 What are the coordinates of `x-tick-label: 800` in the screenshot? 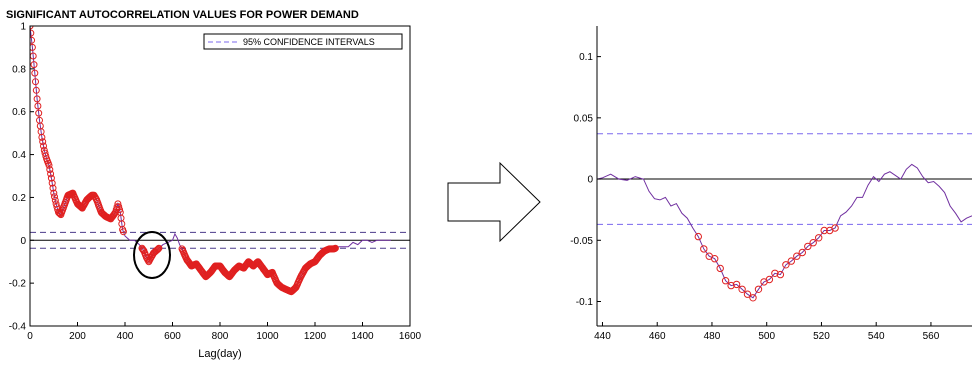 It's located at (220, 336).